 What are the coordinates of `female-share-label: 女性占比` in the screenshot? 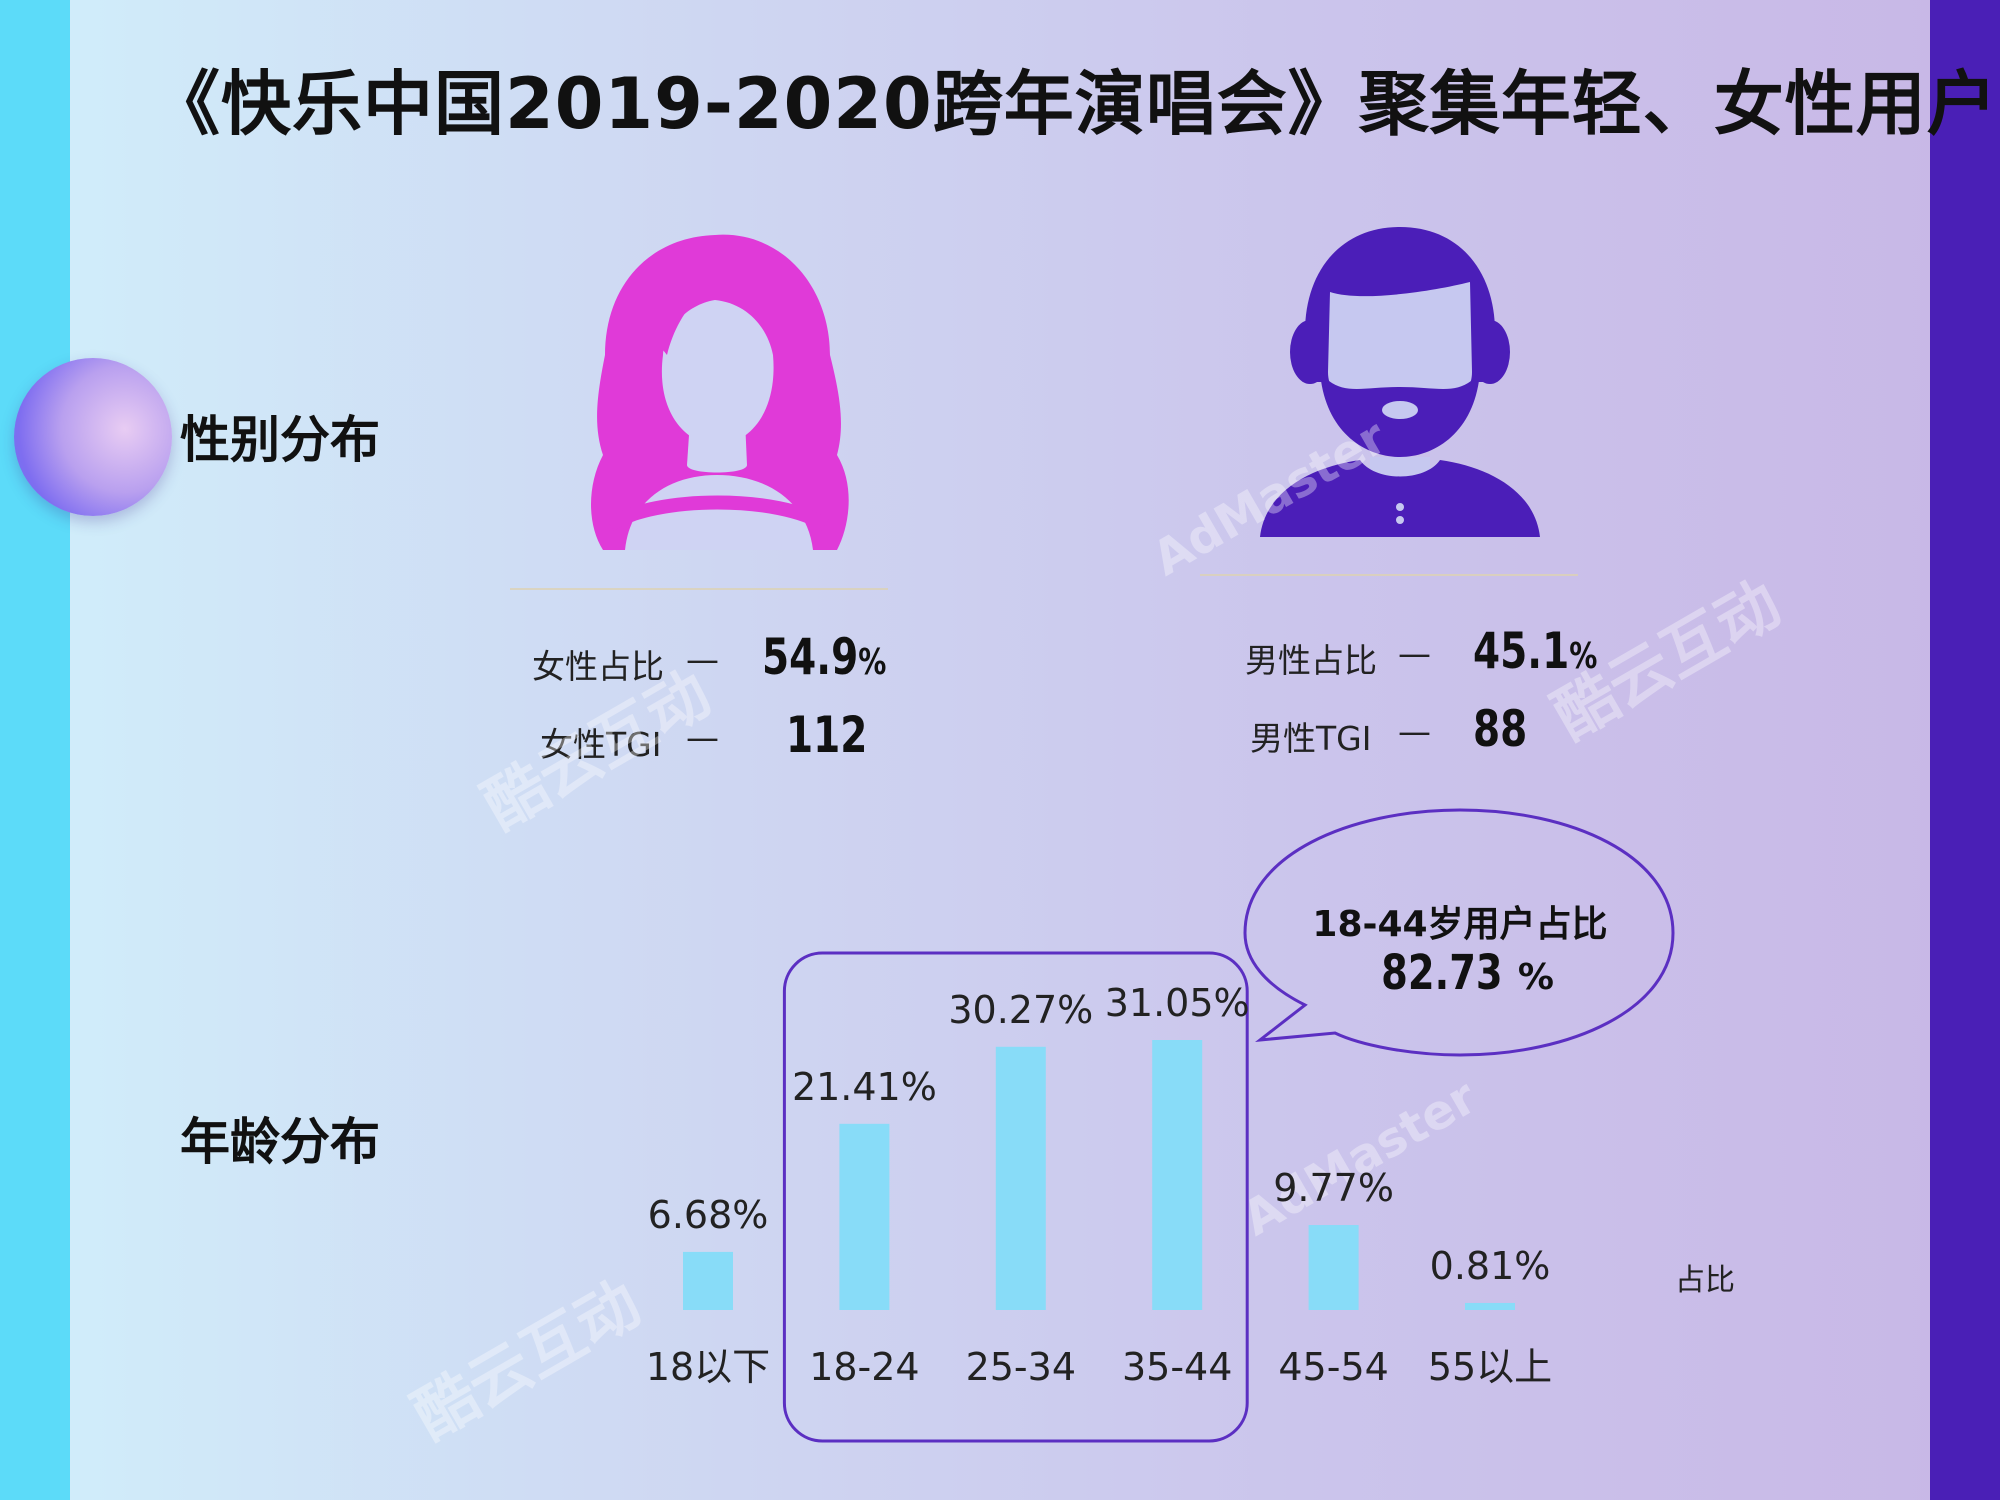 It's located at (598, 666).